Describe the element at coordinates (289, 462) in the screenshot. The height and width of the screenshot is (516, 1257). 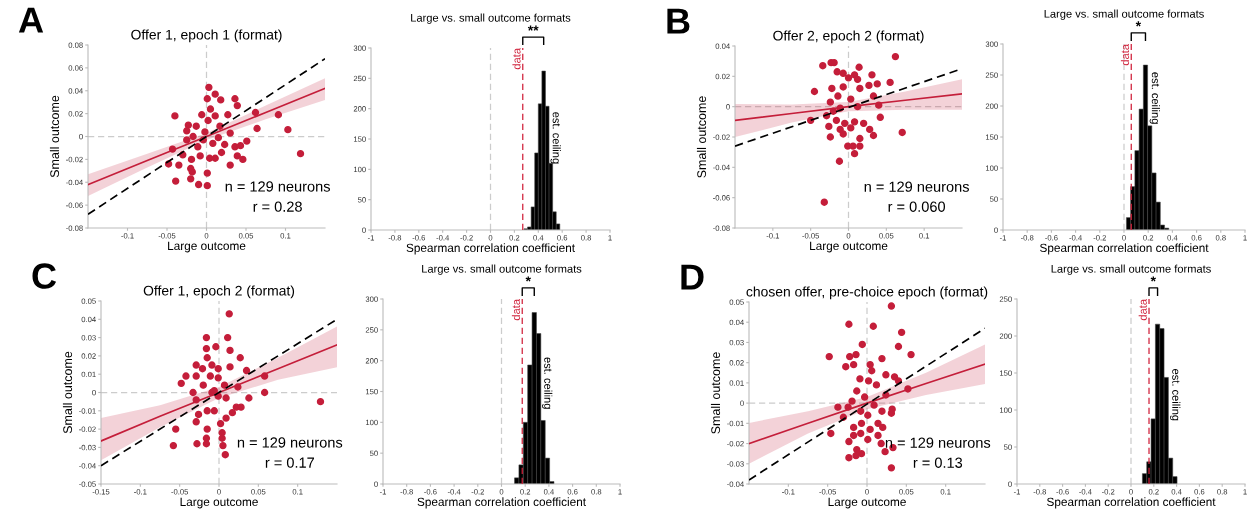
I see `annotation: r = 0.17` at that location.